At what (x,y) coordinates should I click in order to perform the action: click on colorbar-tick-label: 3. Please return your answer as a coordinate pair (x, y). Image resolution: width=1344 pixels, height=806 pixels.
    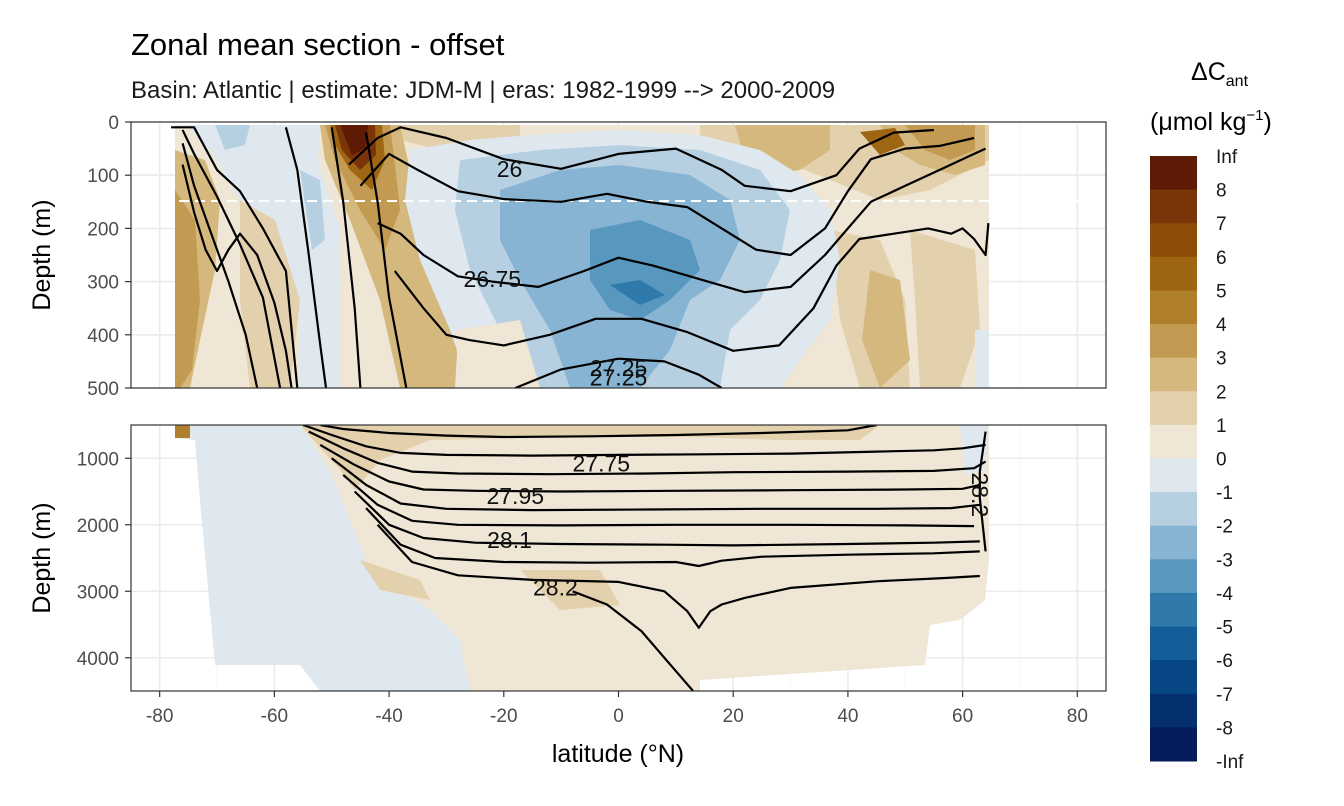
    Looking at the image, I should click on (1221, 359).